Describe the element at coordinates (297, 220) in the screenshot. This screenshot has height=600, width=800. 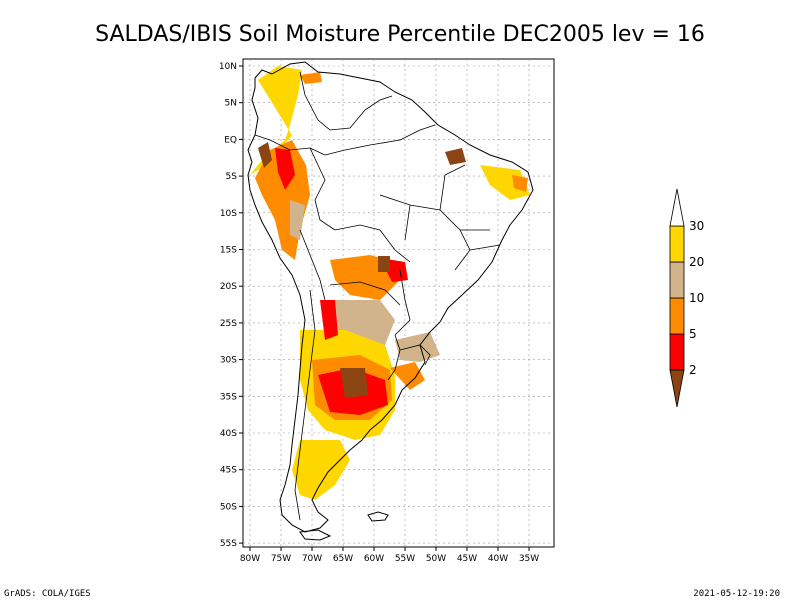
I see `data-patch-andes-peru-tan` at that location.